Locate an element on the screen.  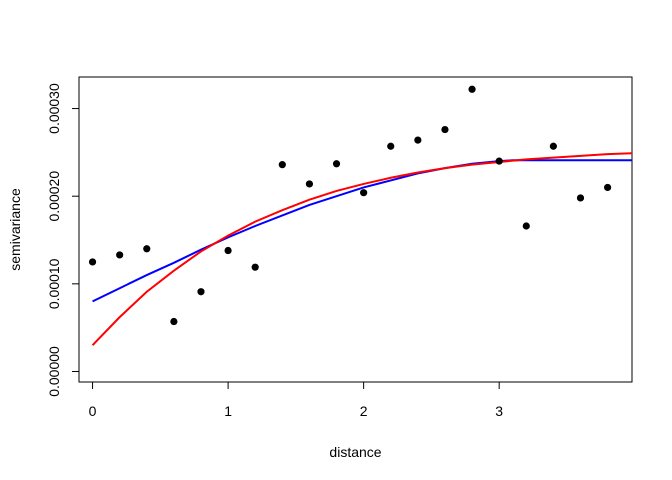
y-tick-label: 0.00020 is located at coordinates (54, 196).